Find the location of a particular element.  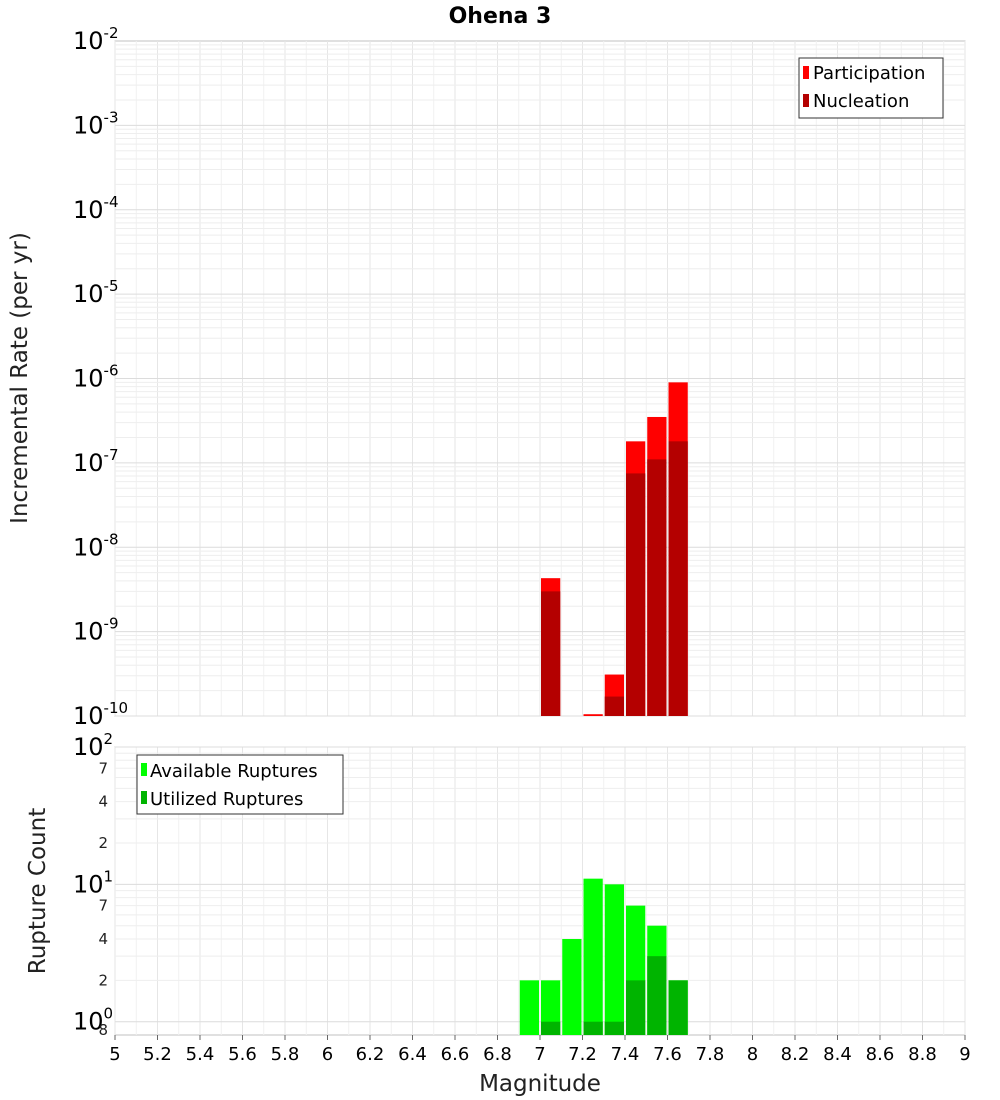

rate-y-tick-label: 10⁻⁷ is located at coordinates (96, 461).